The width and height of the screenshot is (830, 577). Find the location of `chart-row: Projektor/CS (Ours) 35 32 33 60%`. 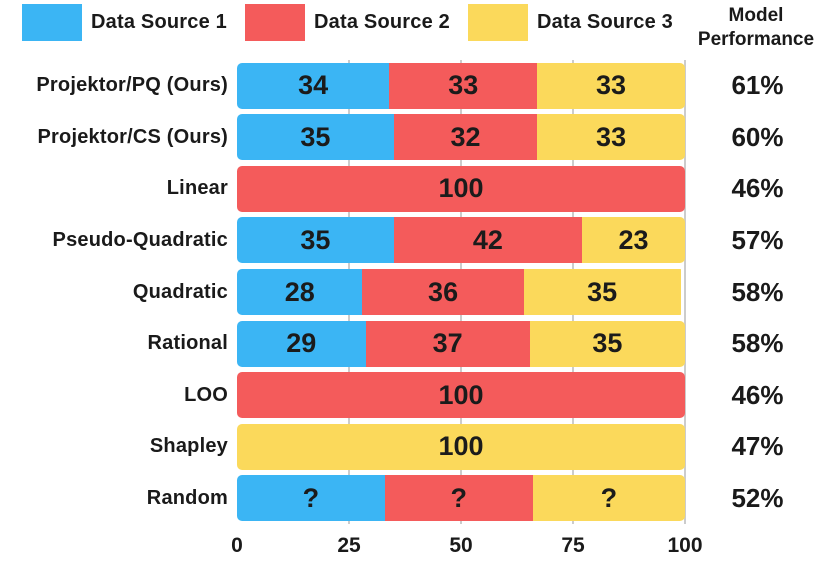

chart-row: Projektor/CS (Ours) 35 32 33 60% is located at coordinates (415, 138).